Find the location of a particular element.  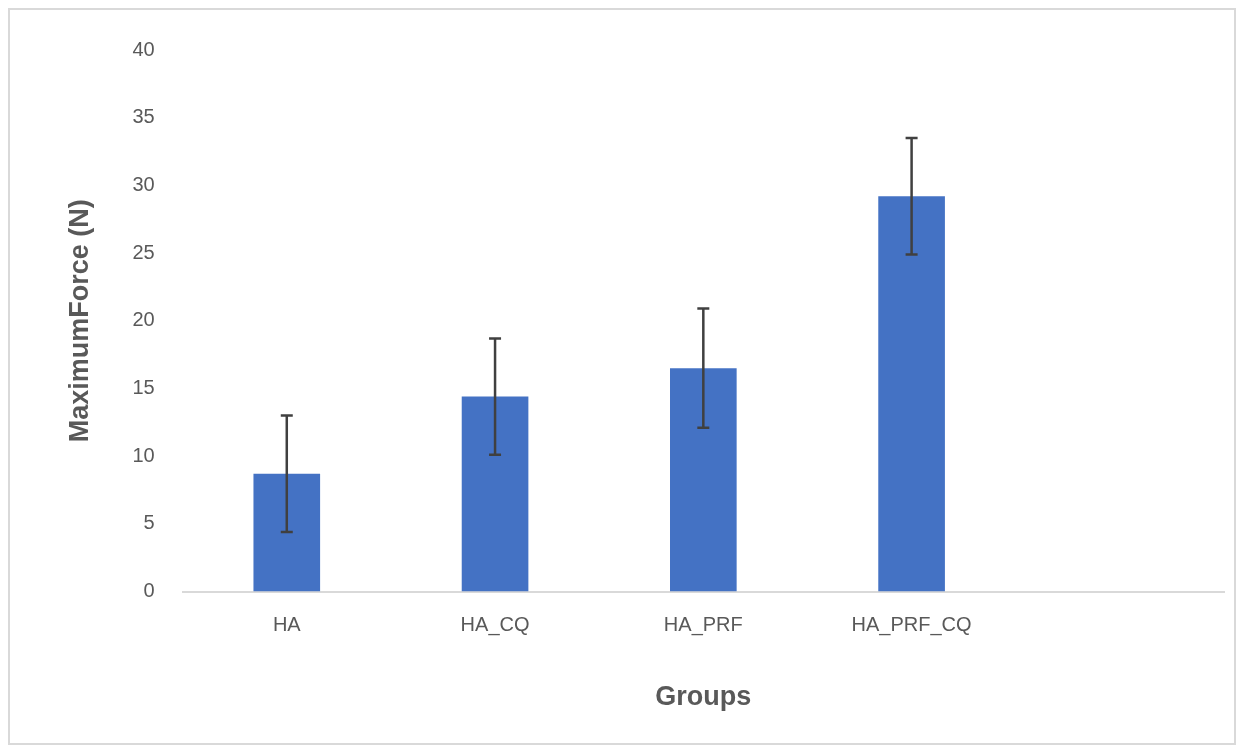

y-tick-label: 40 is located at coordinates (143, 48).